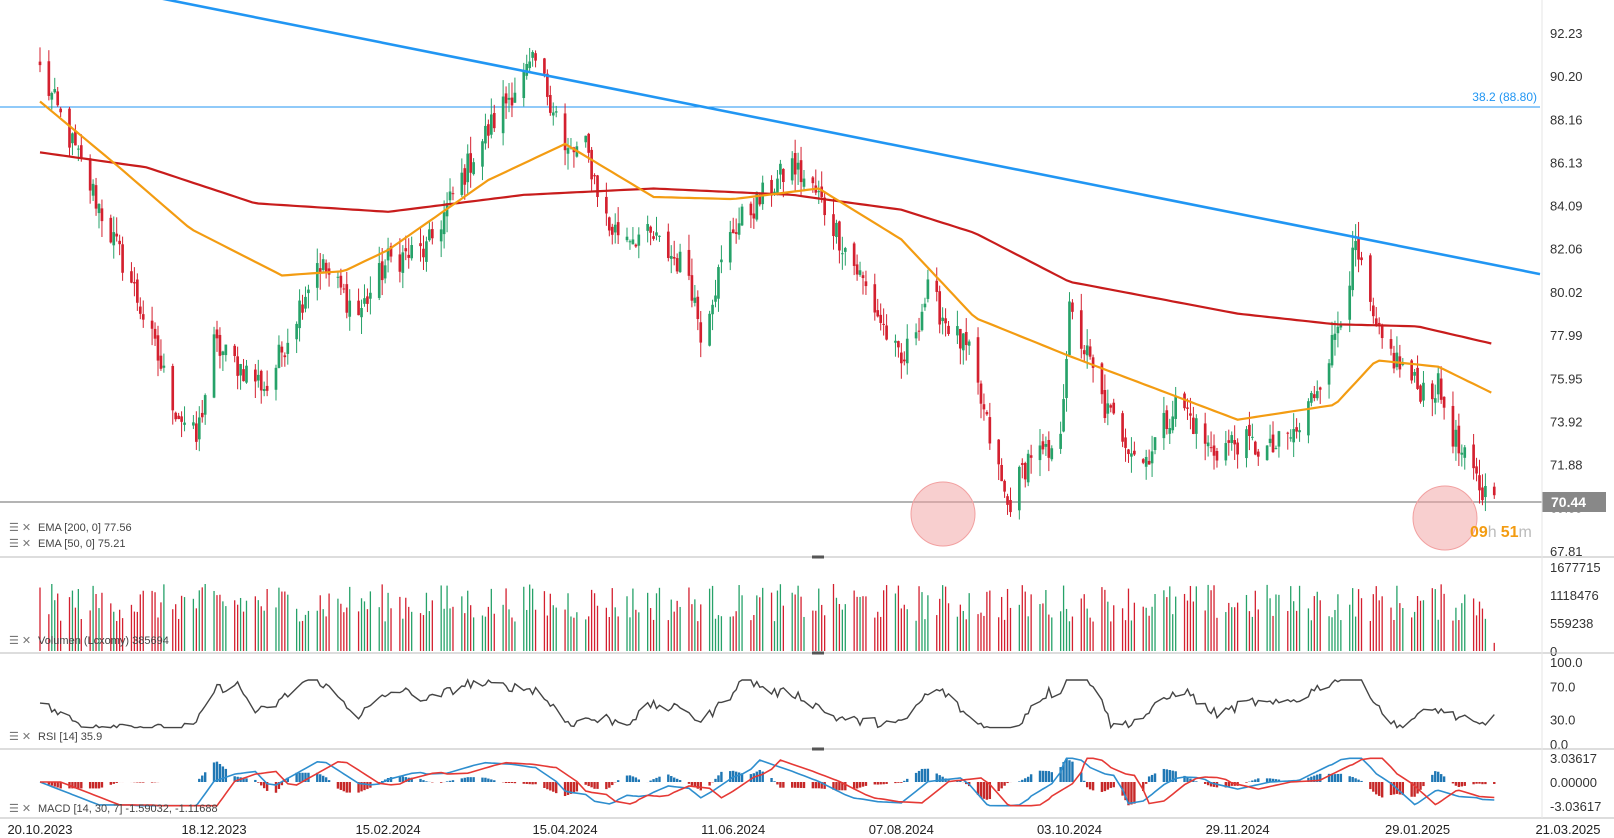 This screenshot has width=1614, height=838. What do you see at coordinates (1566, 249) in the screenshot?
I see `price-tick-label: 82.06` at bounding box center [1566, 249].